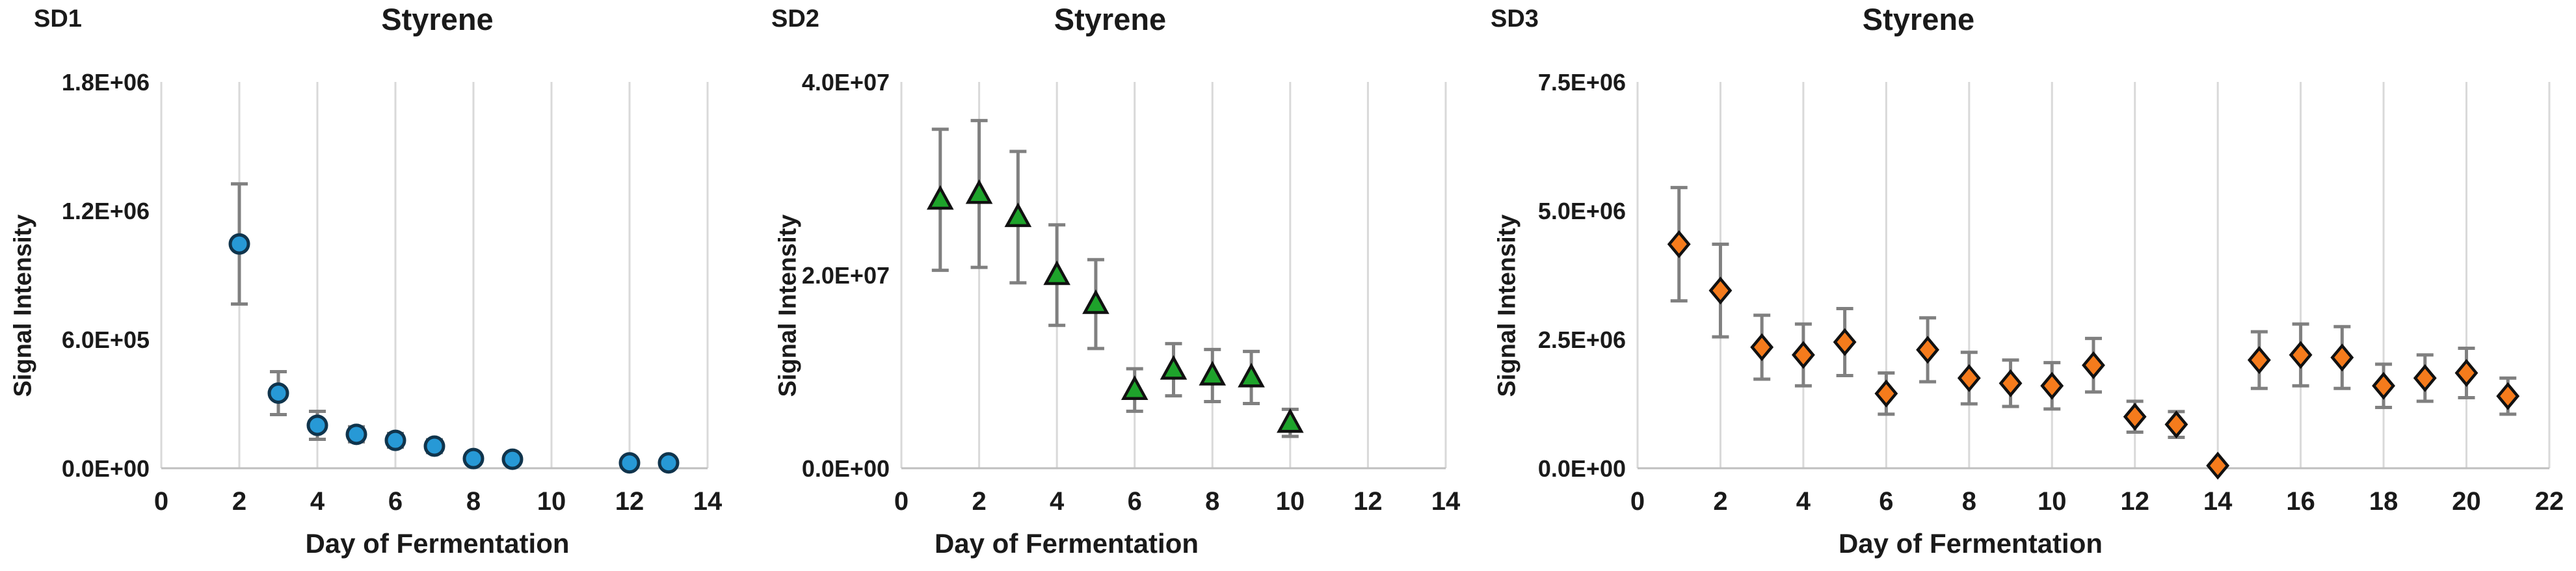 Image resolution: width=2576 pixels, height=571 pixels. What do you see at coordinates (846, 82) in the screenshot?
I see `svg-text: 4.0E+07` at bounding box center [846, 82].